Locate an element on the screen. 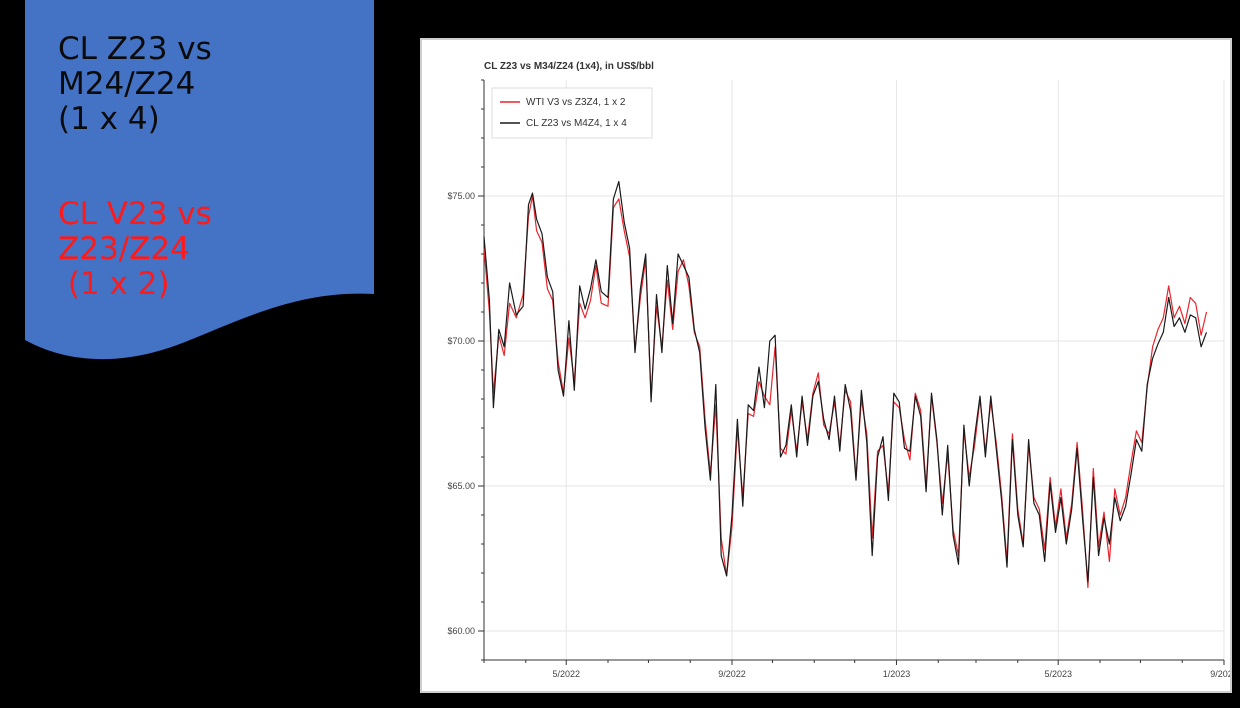 Image resolution: width=1240 pixels, height=708 pixels. y-tick-label: $75.00 is located at coordinates (461, 196).